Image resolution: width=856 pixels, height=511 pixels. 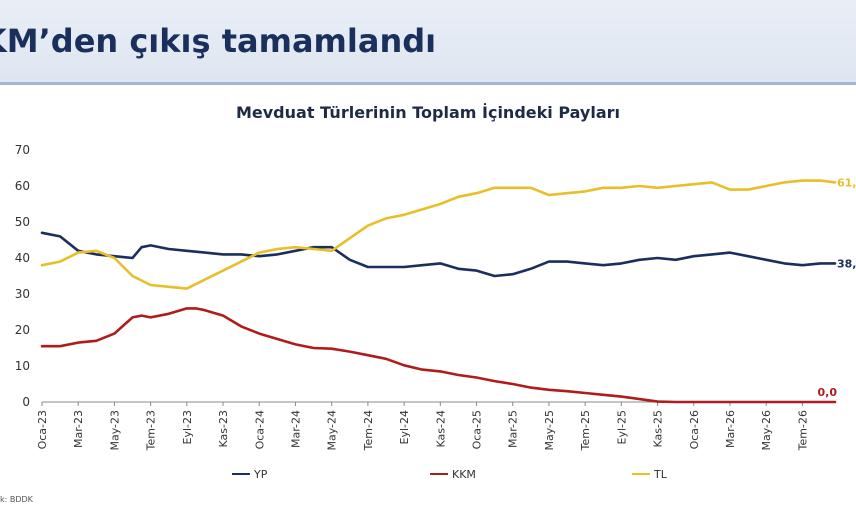 I want to click on legend-item-yp: YP, so click(x=249, y=474).